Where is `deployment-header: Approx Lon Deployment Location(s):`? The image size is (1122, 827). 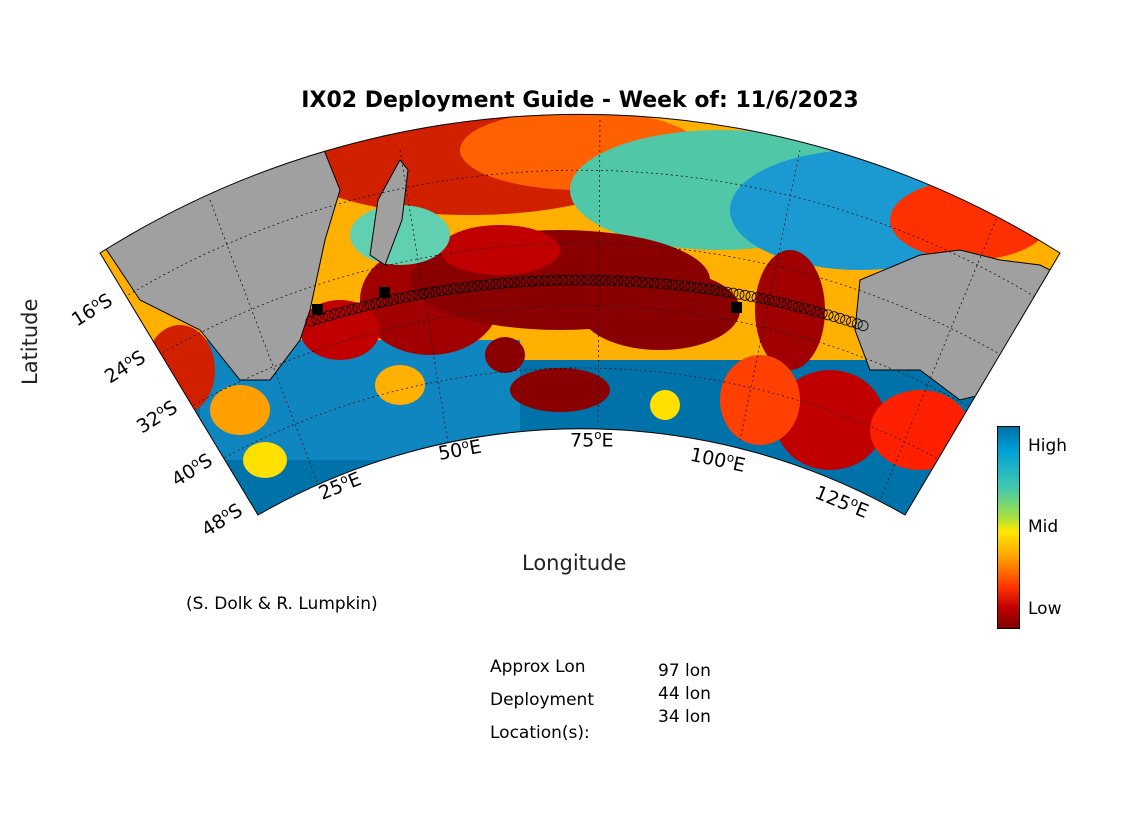 deployment-header: Approx Lon Deployment Location(s): is located at coordinates (542, 700).